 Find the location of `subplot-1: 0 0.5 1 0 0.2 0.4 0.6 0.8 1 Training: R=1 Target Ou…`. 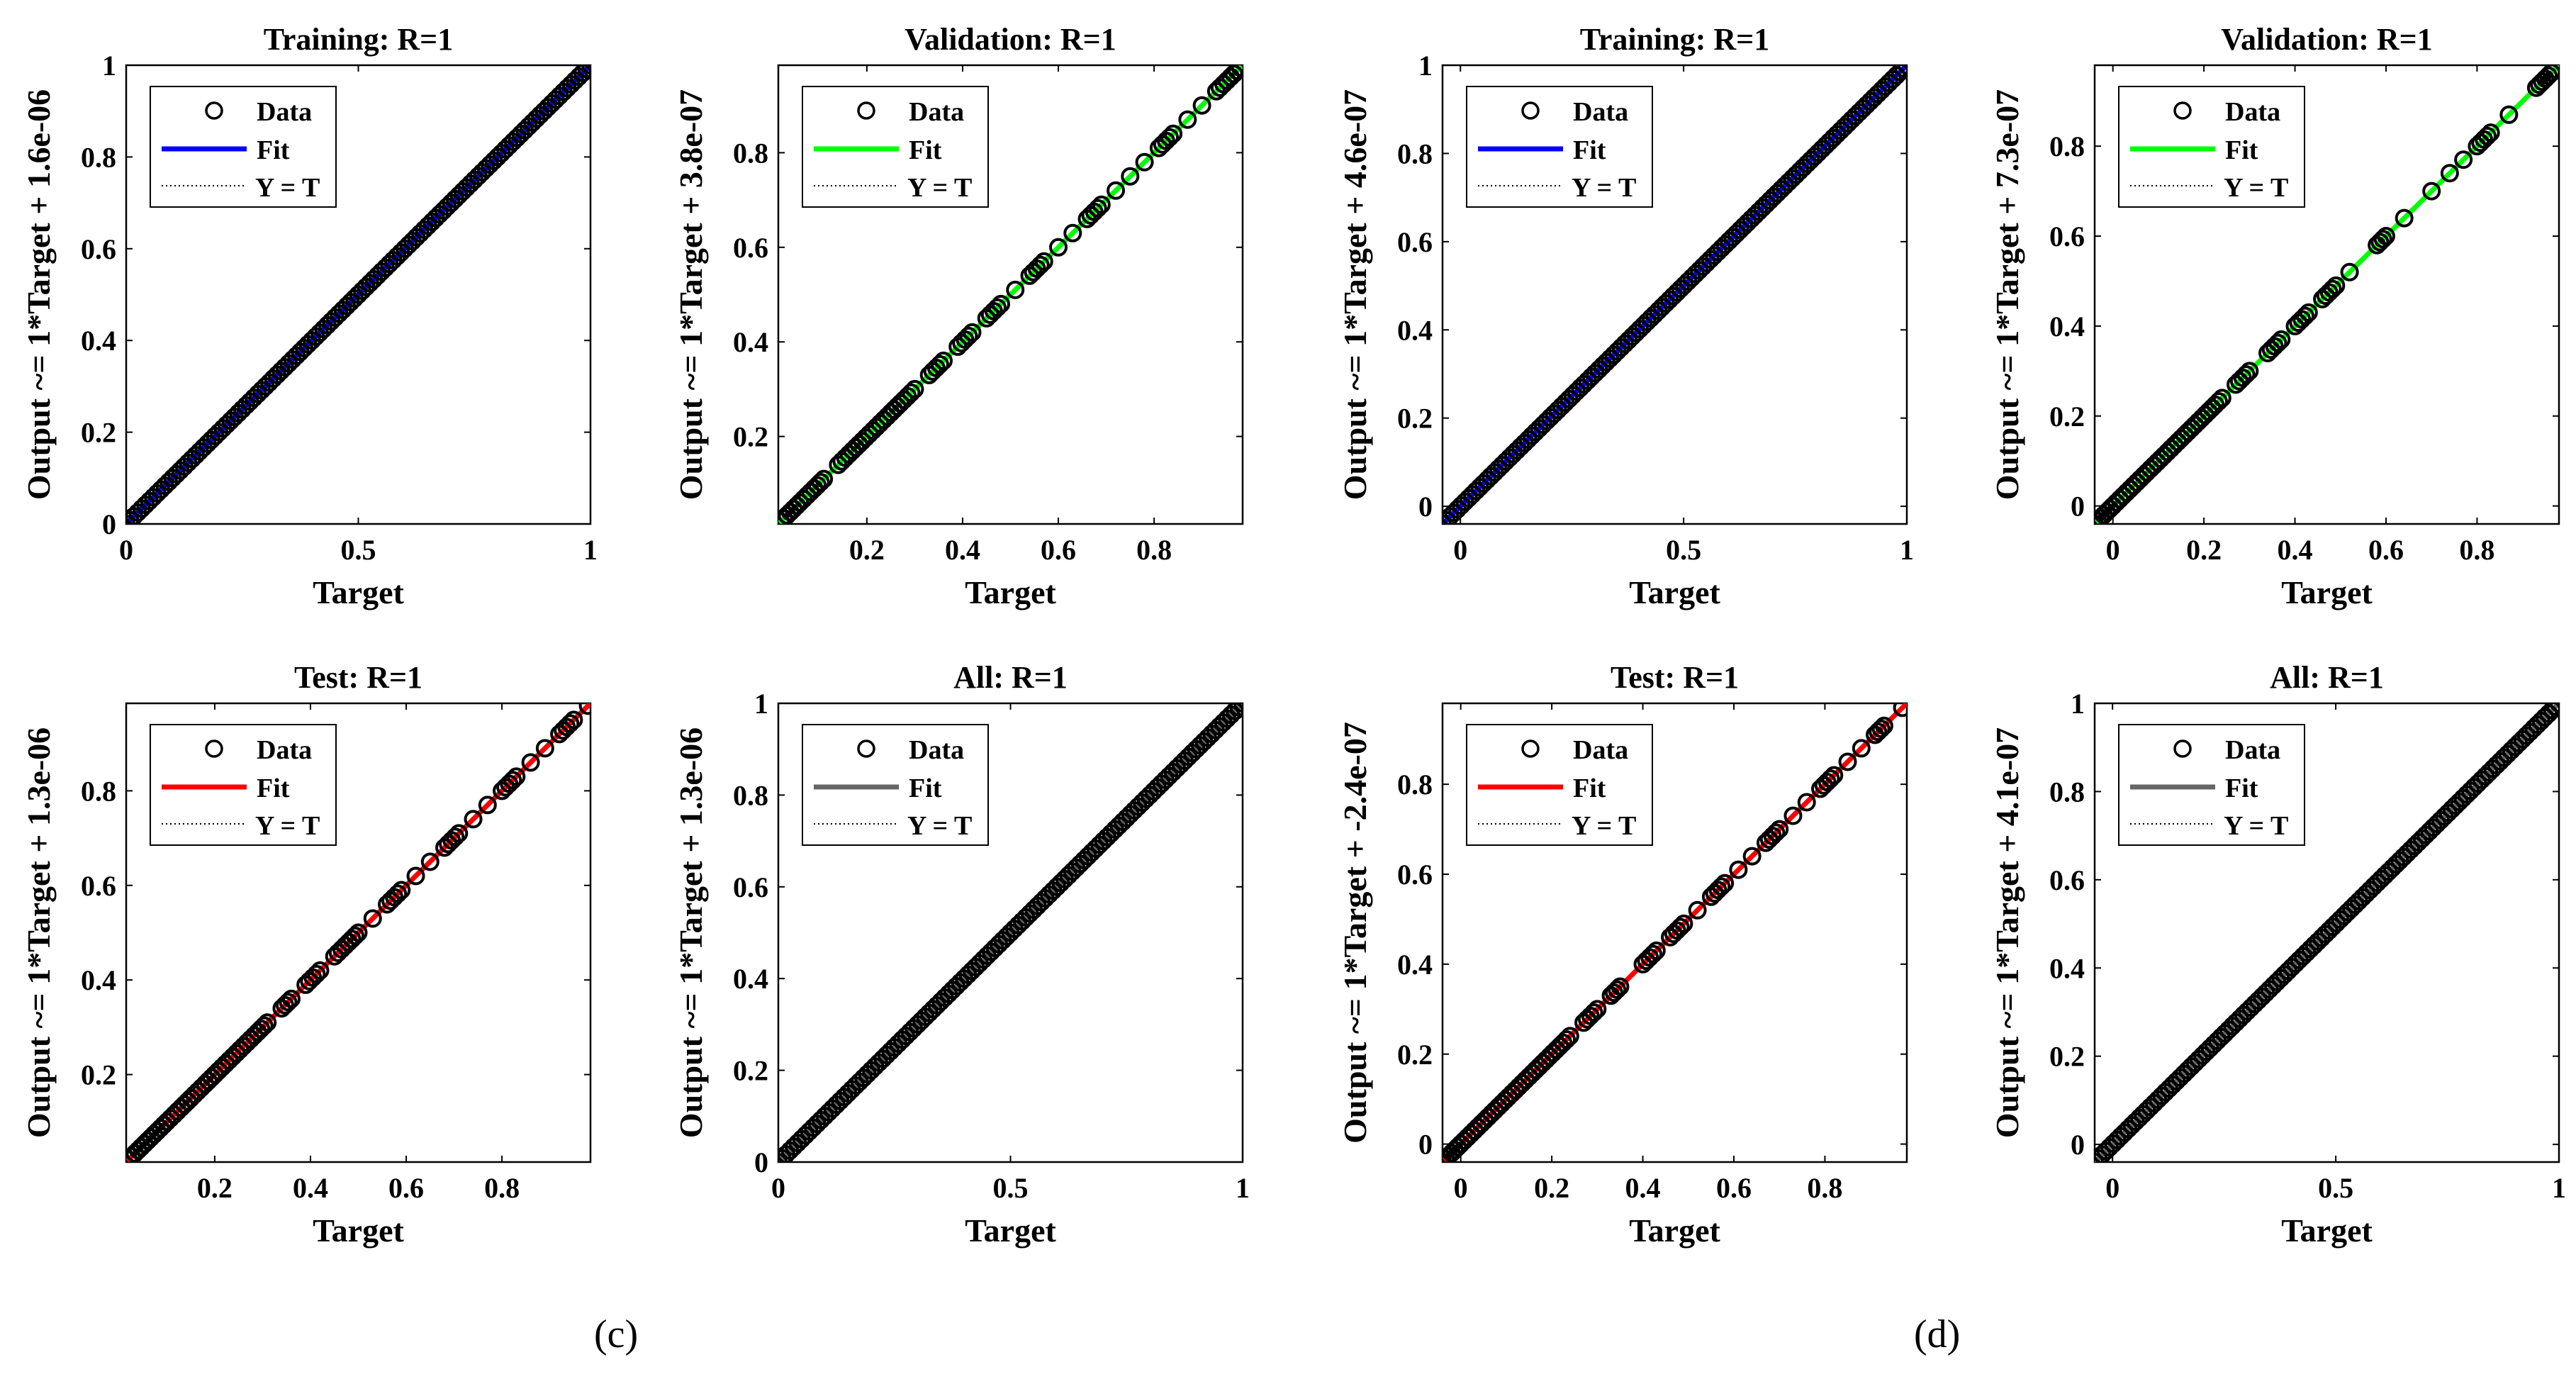

subplot-1: 0 0.5 1 0 0.2 0.4 0.6 0.8 1 Training: R=1 Target Ou… is located at coordinates (309, 316).